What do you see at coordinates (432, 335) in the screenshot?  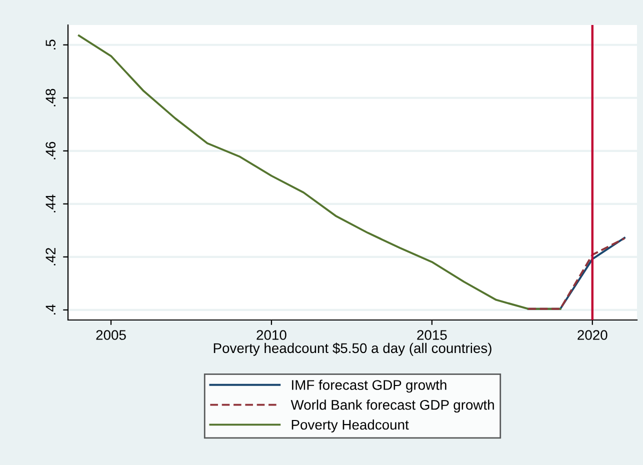 I see `x-tick-label: 2015` at bounding box center [432, 335].